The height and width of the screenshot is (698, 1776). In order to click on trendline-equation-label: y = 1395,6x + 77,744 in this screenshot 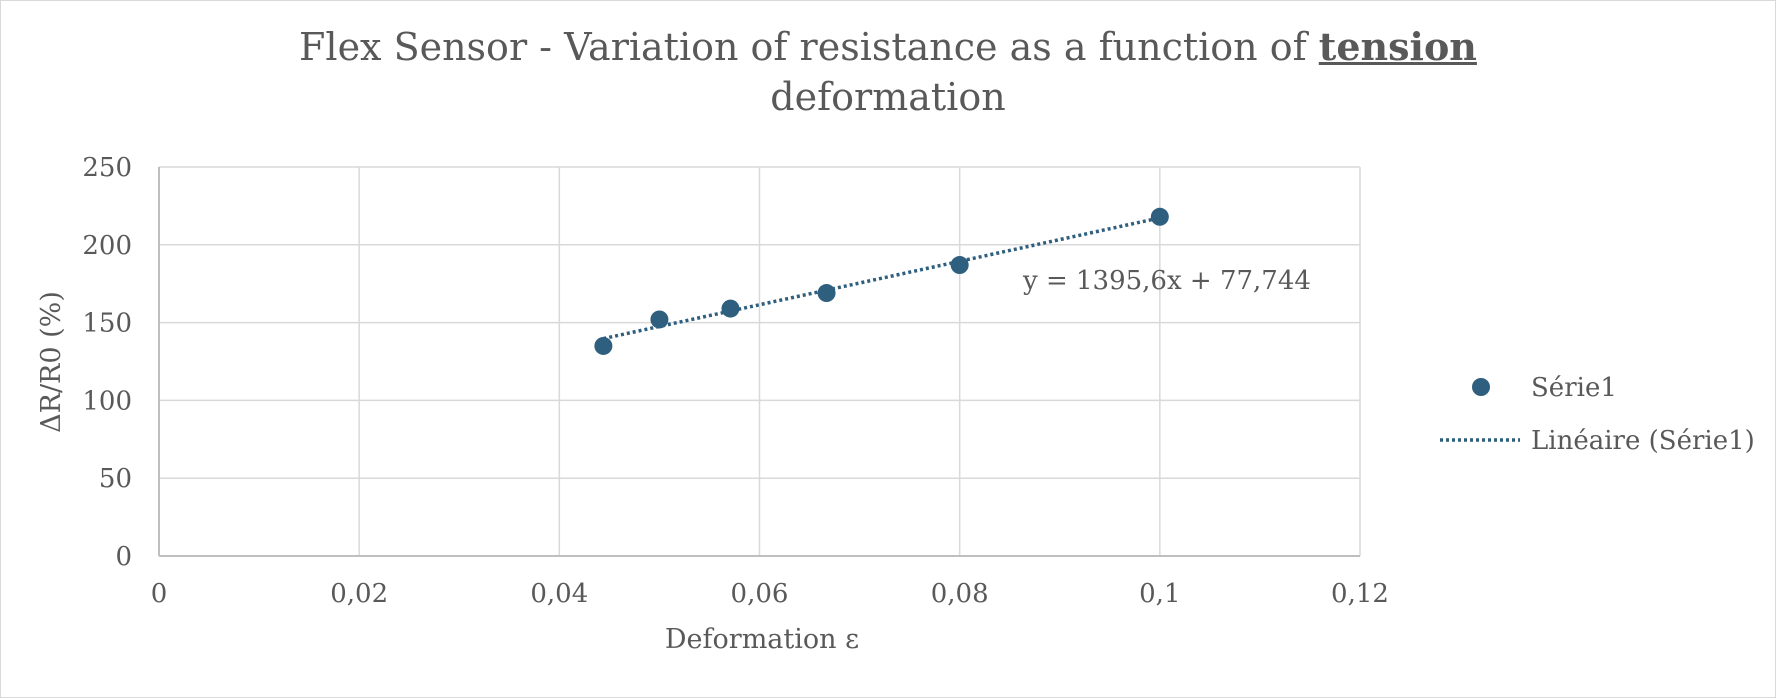, I will do `click(1166, 281)`.